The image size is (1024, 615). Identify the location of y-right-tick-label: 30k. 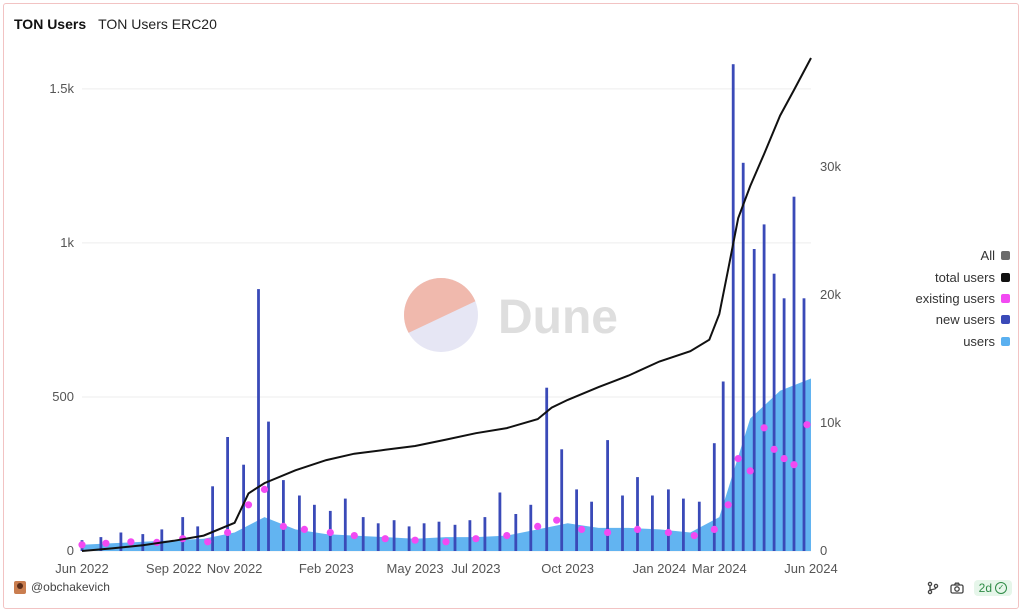
(830, 166).